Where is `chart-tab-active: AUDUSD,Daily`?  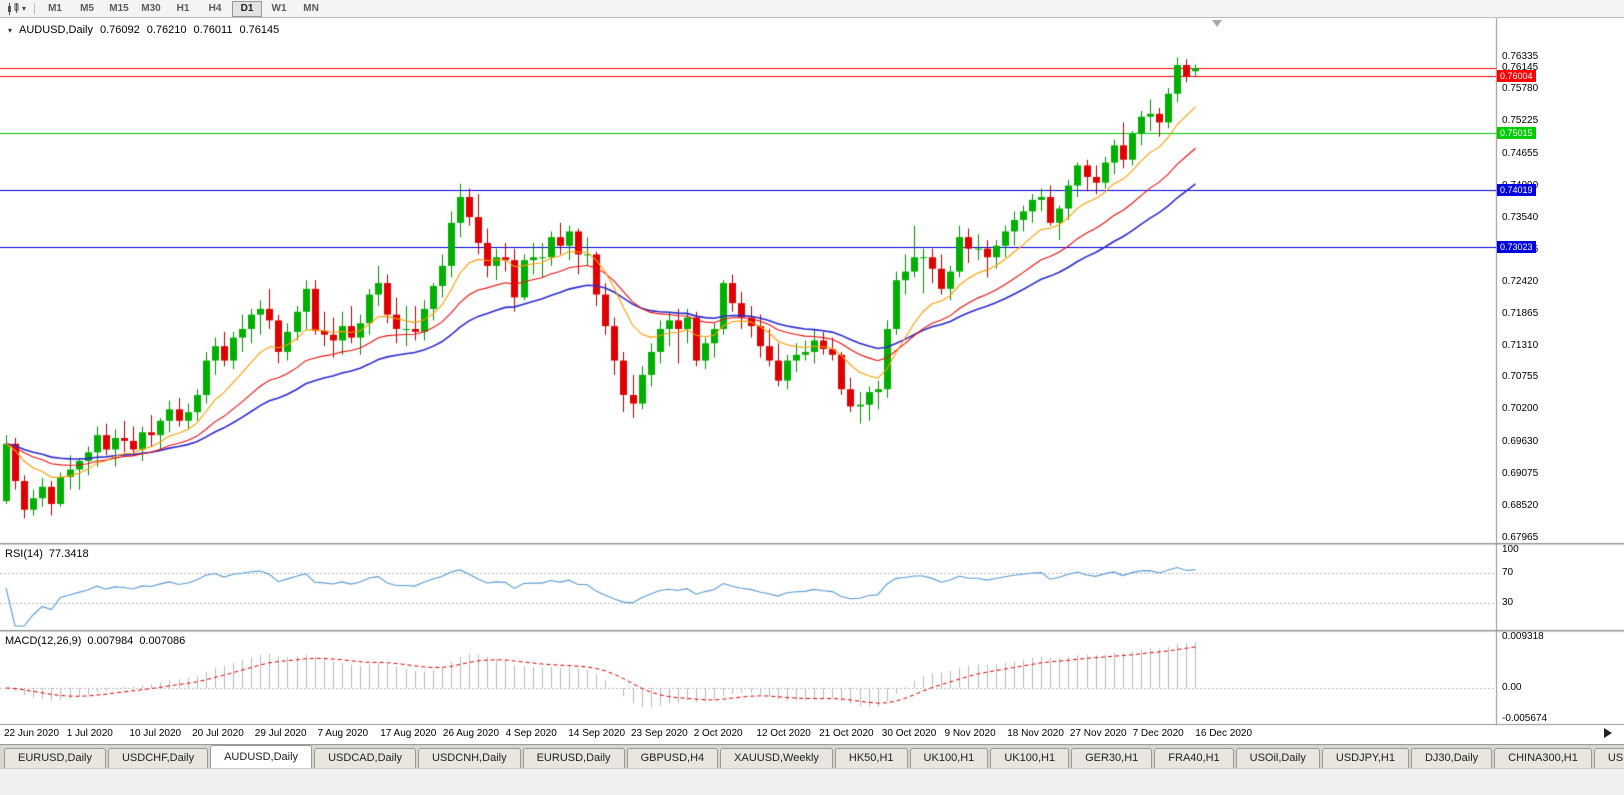
chart-tab-active: AUDUSD,Daily is located at coordinates (261, 756).